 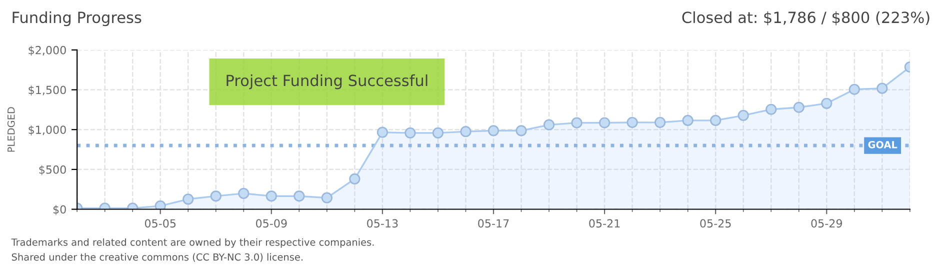 I want to click on ref-line-label: GOAL, so click(x=883, y=144).